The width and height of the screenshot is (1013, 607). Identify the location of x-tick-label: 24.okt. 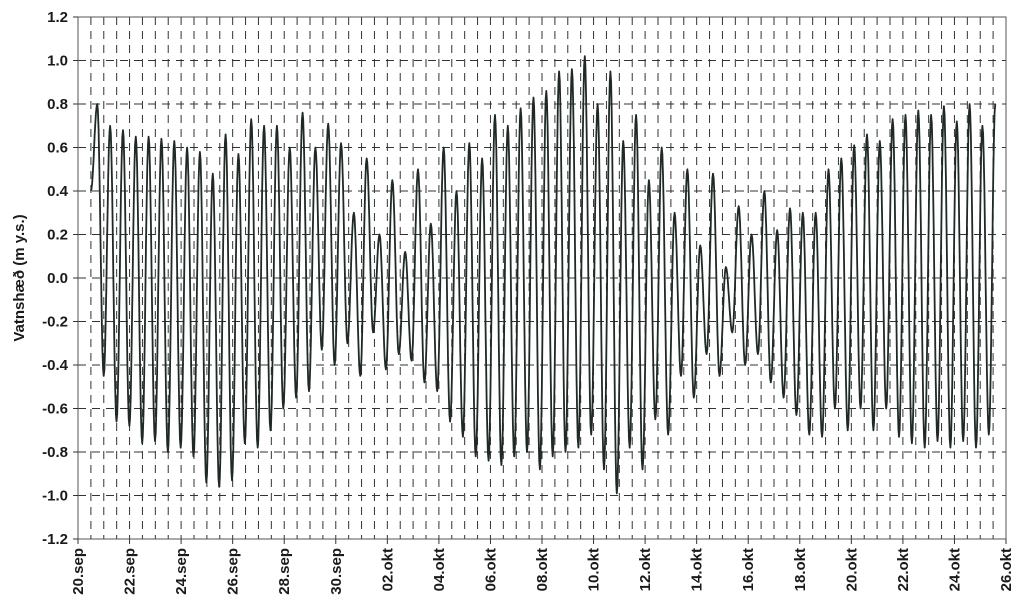
(954, 569).